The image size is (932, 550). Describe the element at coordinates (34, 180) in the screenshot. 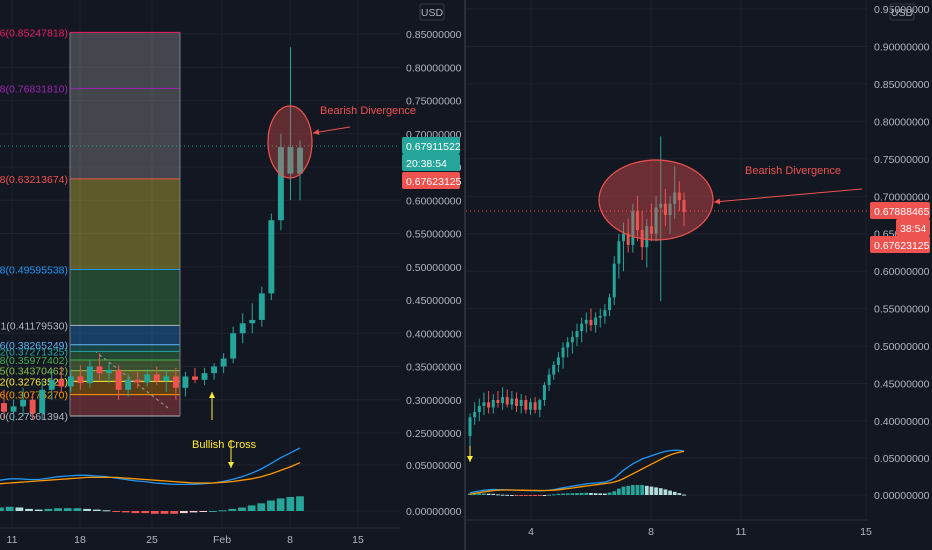

I see `fib-level-label: 18(0.63213674)` at that location.